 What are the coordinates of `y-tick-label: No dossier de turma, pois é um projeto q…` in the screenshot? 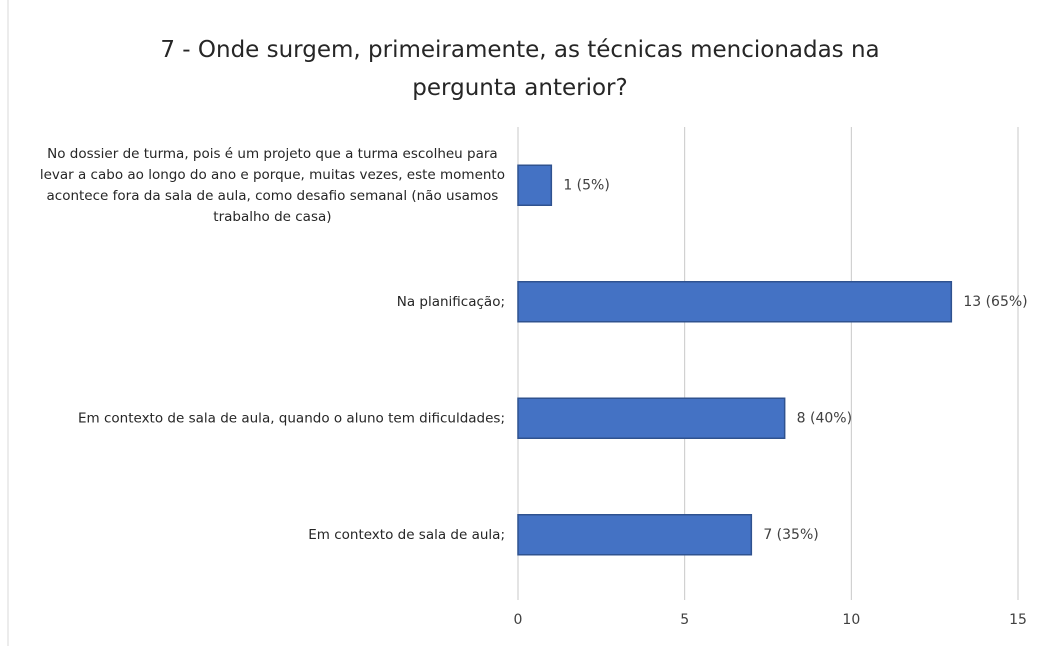 It's located at (272, 185).